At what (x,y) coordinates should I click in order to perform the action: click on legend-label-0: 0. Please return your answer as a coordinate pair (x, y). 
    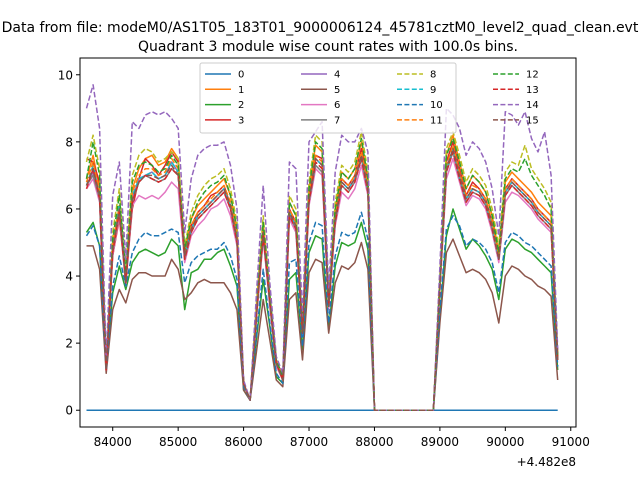
    Looking at the image, I should click on (241, 75).